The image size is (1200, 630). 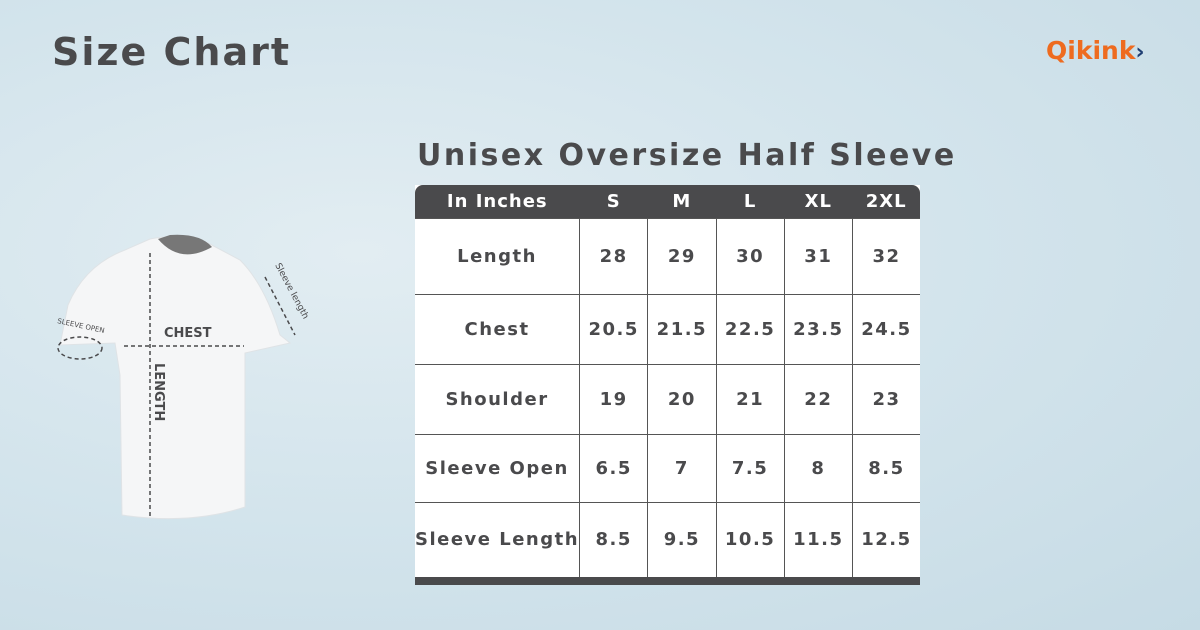 What do you see at coordinates (175, 378) in the screenshot?
I see `tshirt-shape` at bounding box center [175, 378].